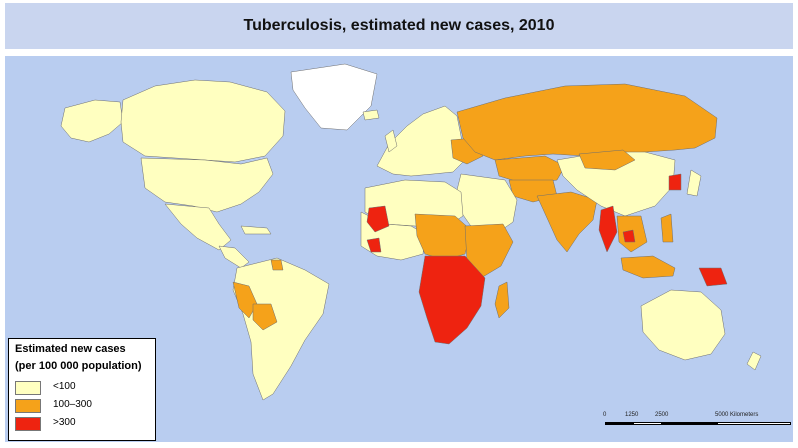  I want to click on region-japan, so click(694, 183).